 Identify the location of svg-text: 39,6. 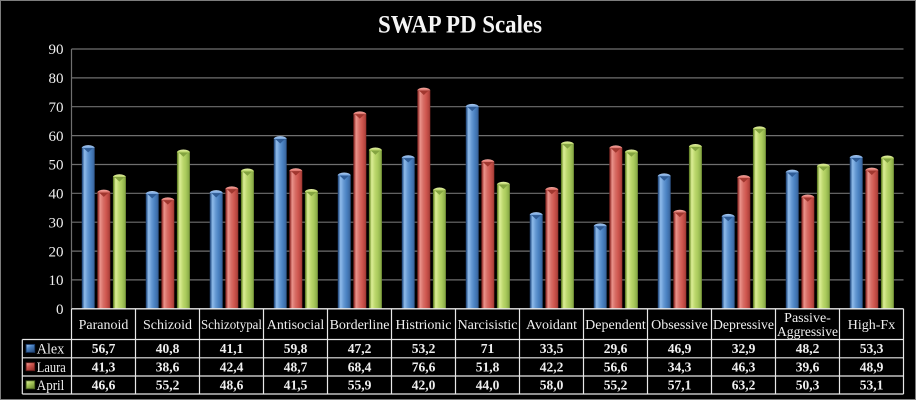
(808, 366).